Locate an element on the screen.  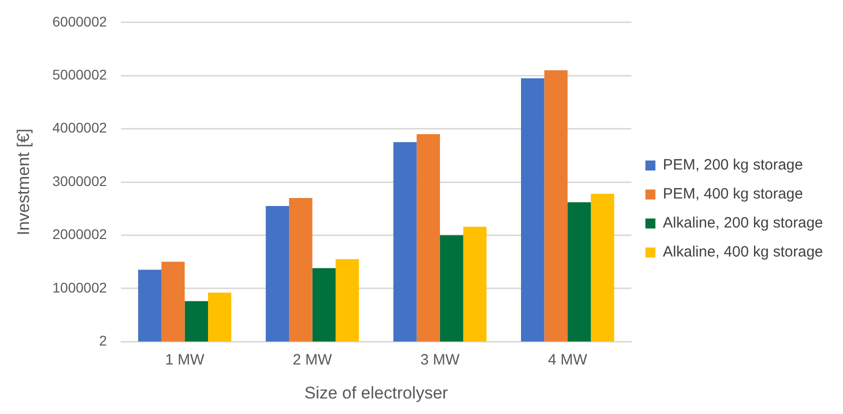
y-tick-label: 6000002 is located at coordinates (80, 21).